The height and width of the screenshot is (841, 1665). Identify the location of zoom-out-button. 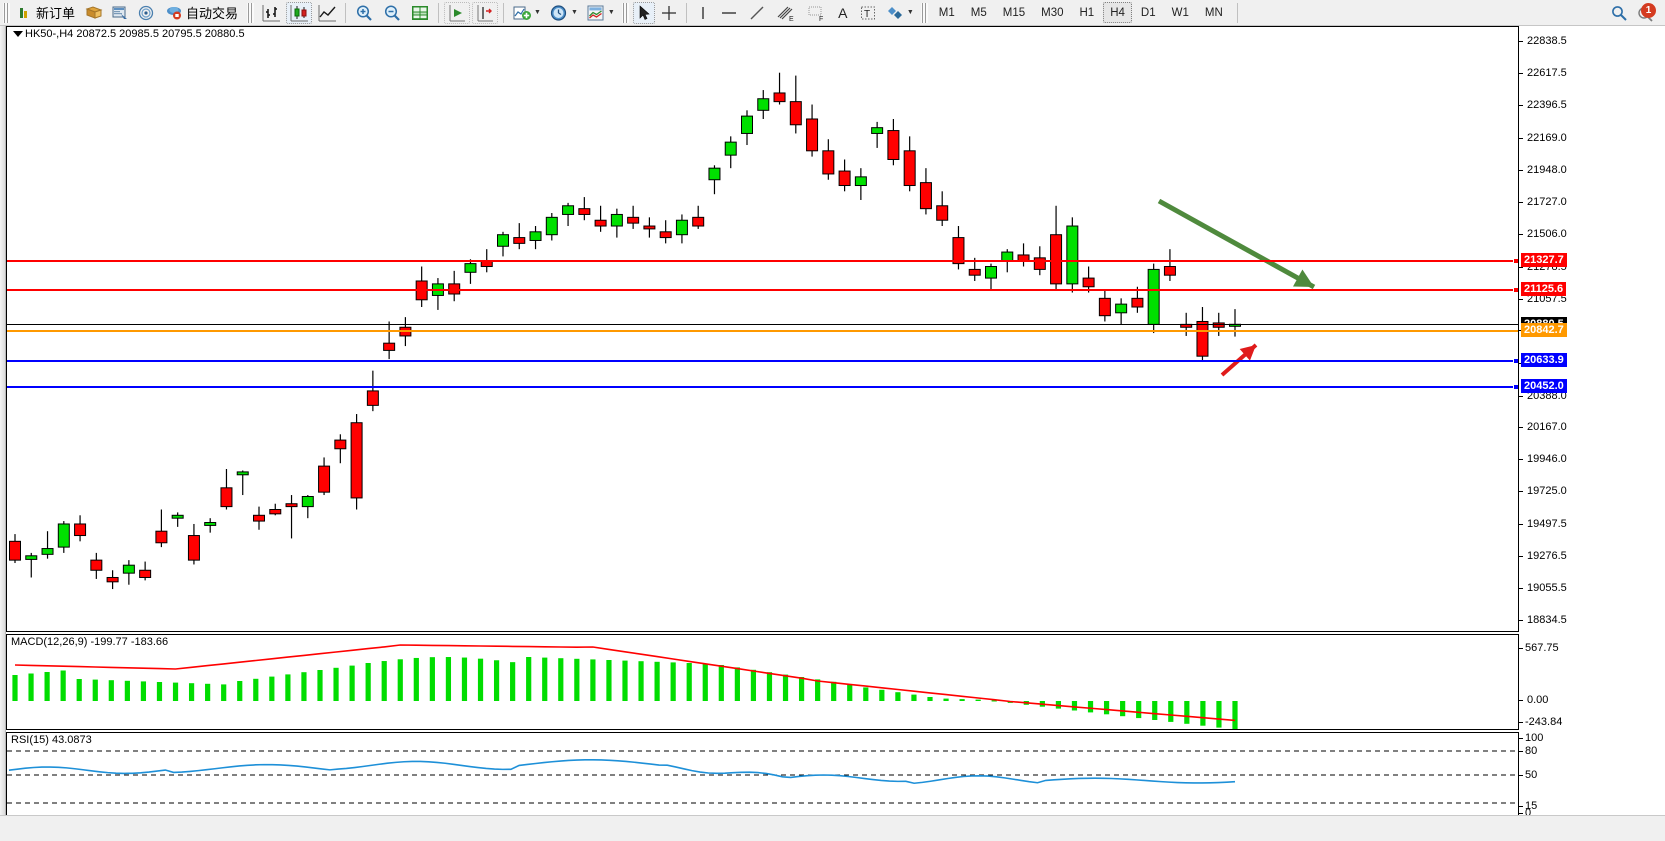
(392, 13).